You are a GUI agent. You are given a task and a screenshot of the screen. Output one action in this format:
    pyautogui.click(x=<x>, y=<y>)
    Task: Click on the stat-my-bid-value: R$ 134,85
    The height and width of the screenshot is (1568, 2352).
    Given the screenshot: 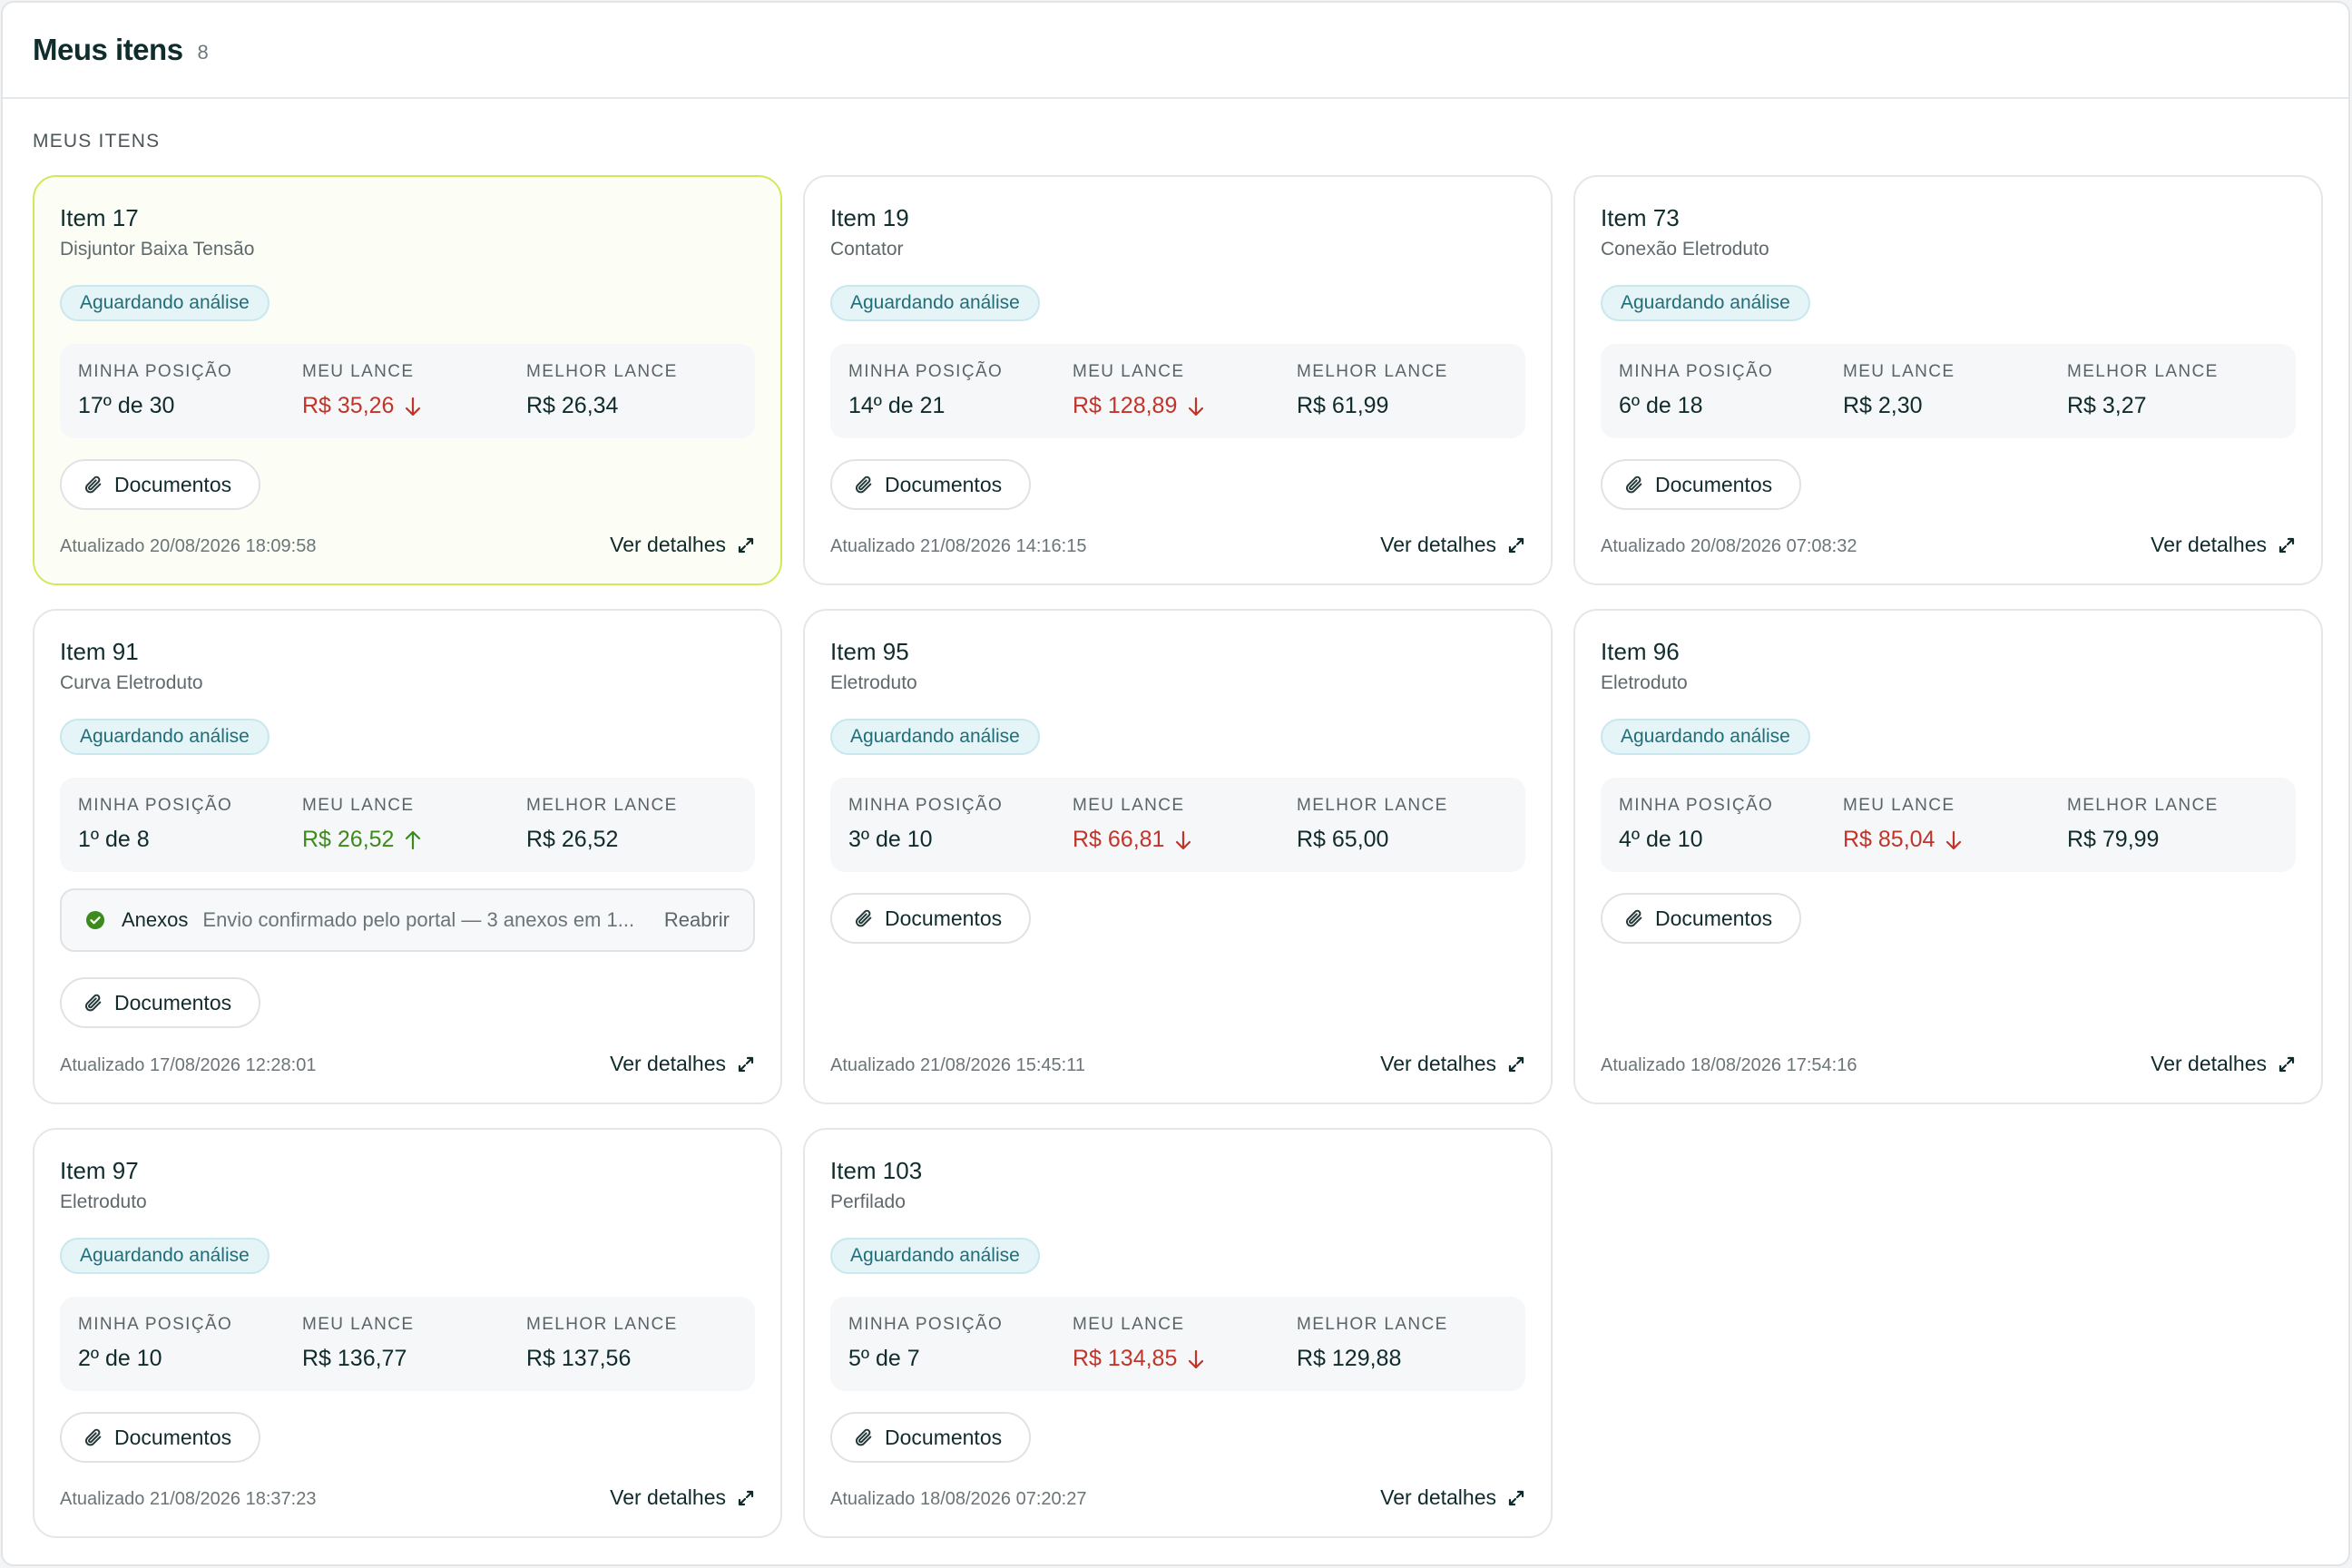 What is the action you would take?
    pyautogui.click(x=1139, y=1359)
    